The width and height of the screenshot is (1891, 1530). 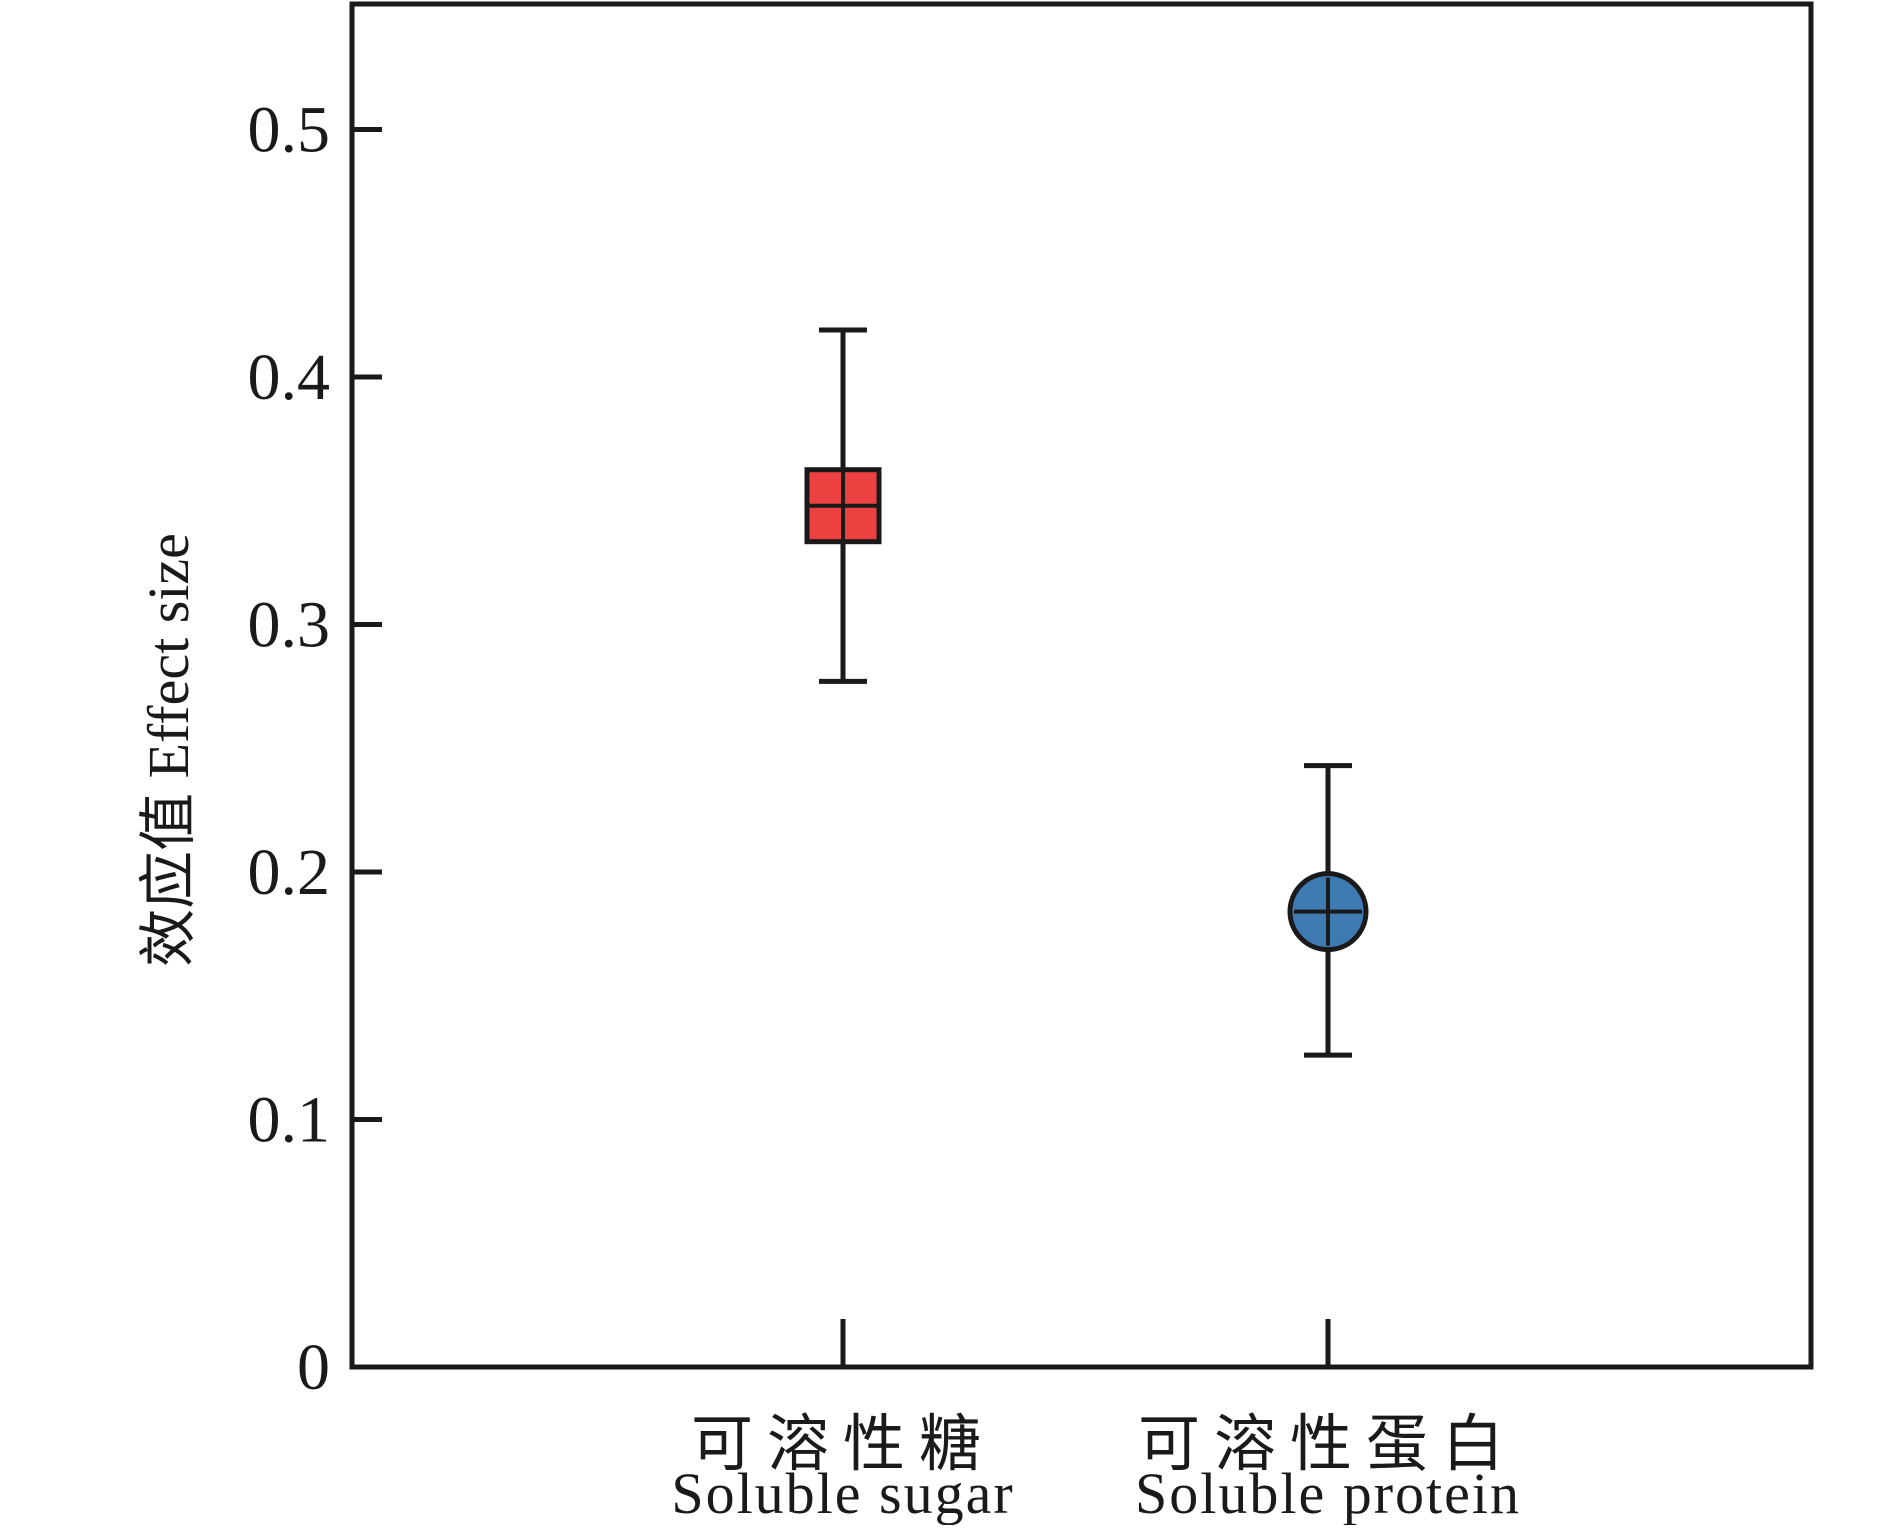 I want to click on labels: 效应值 Effect size, so click(x=168, y=750).